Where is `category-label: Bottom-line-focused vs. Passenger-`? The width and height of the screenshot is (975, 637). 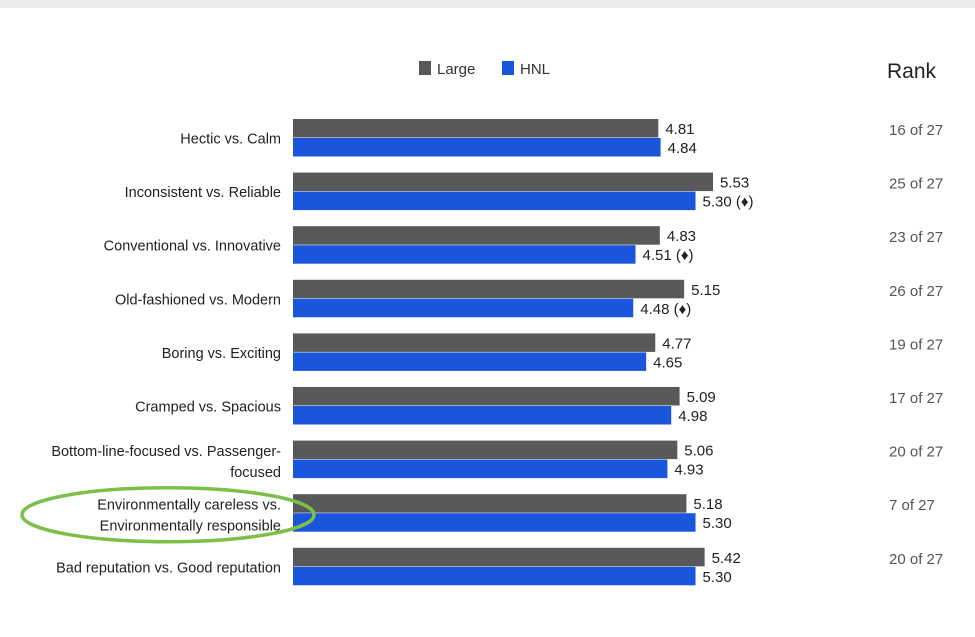
category-label: Bottom-line-focused vs. Passenger- is located at coordinates (166, 452).